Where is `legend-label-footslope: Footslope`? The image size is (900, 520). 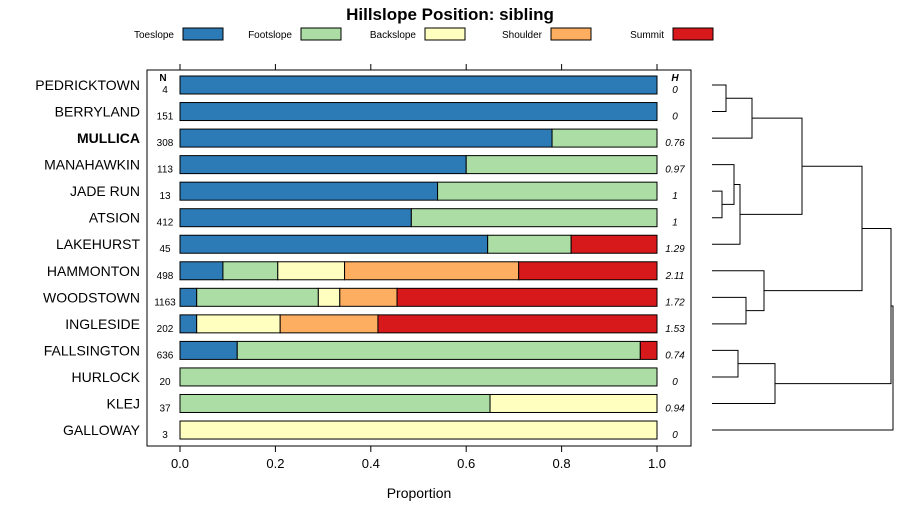
legend-label-footslope: Footslope is located at coordinates (270, 35).